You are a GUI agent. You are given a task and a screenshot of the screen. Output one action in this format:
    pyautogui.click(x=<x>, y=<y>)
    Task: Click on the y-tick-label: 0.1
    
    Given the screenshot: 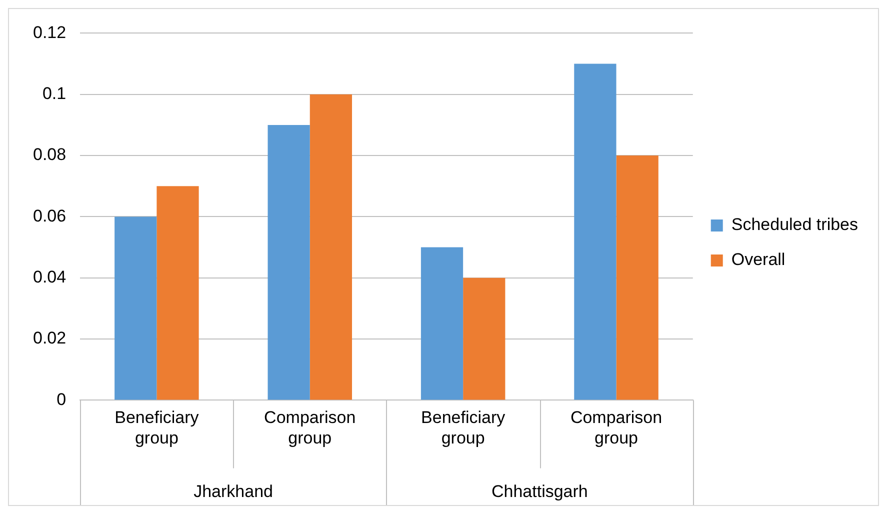 What is the action you would take?
    pyautogui.click(x=54, y=94)
    